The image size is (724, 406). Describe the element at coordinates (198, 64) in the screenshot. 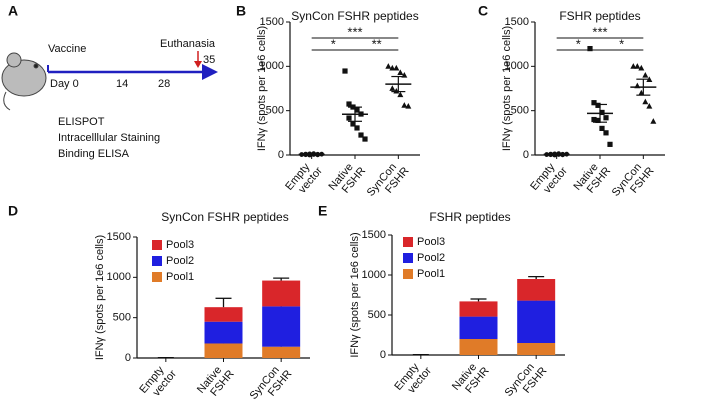

I see `red-arrow-head` at that location.